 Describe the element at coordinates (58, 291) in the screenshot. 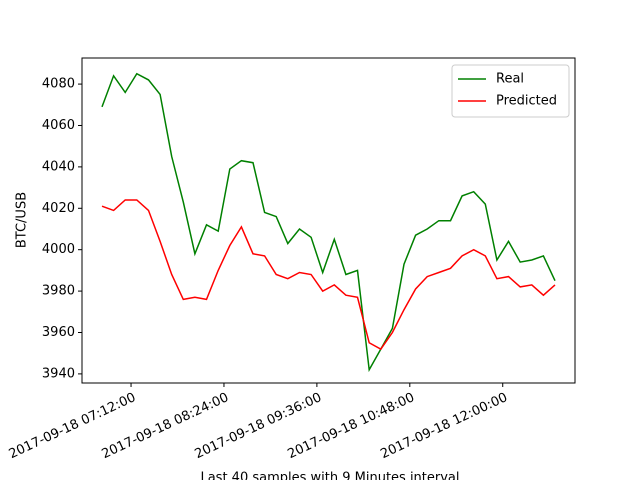

I see `y-tick-label: 3980` at that location.